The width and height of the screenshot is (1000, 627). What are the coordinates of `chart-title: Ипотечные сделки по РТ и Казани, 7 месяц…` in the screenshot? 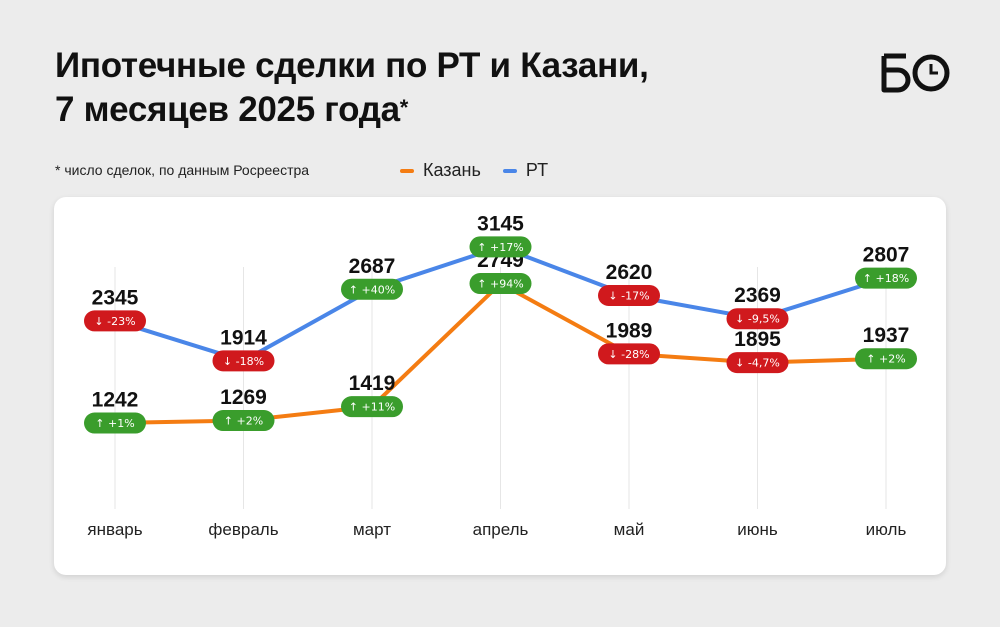 It's located at (352, 88).